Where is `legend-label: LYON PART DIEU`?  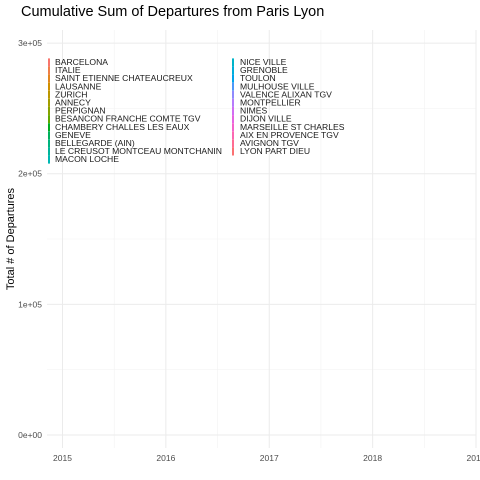 legend-label: LYON PART DIEU is located at coordinates (275, 151).